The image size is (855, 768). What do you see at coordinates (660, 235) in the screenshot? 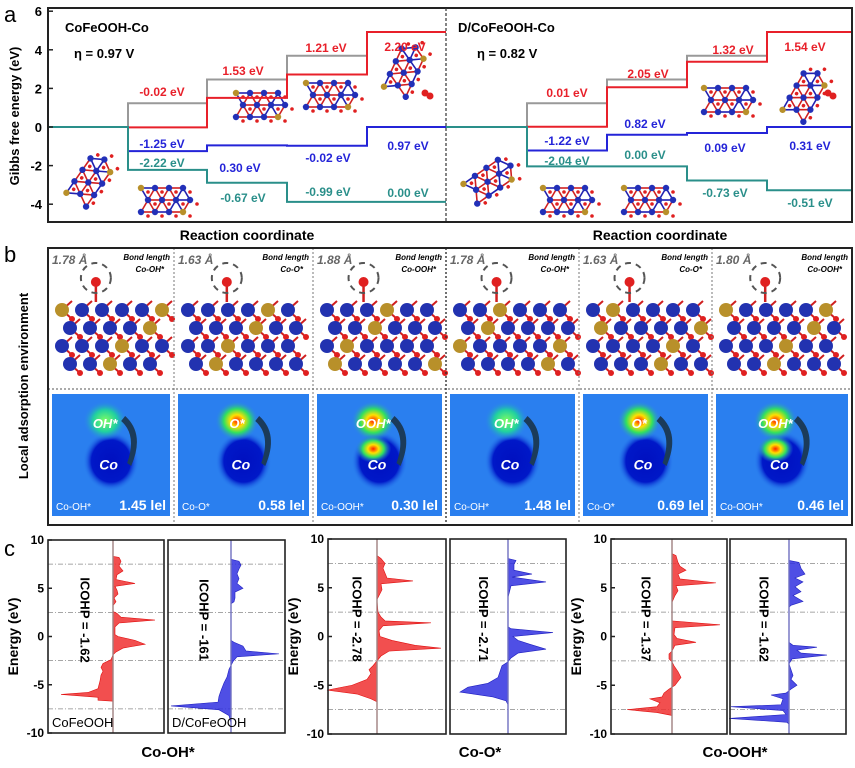
I see `x-axis-label-right: Reaction coordinate` at bounding box center [660, 235].